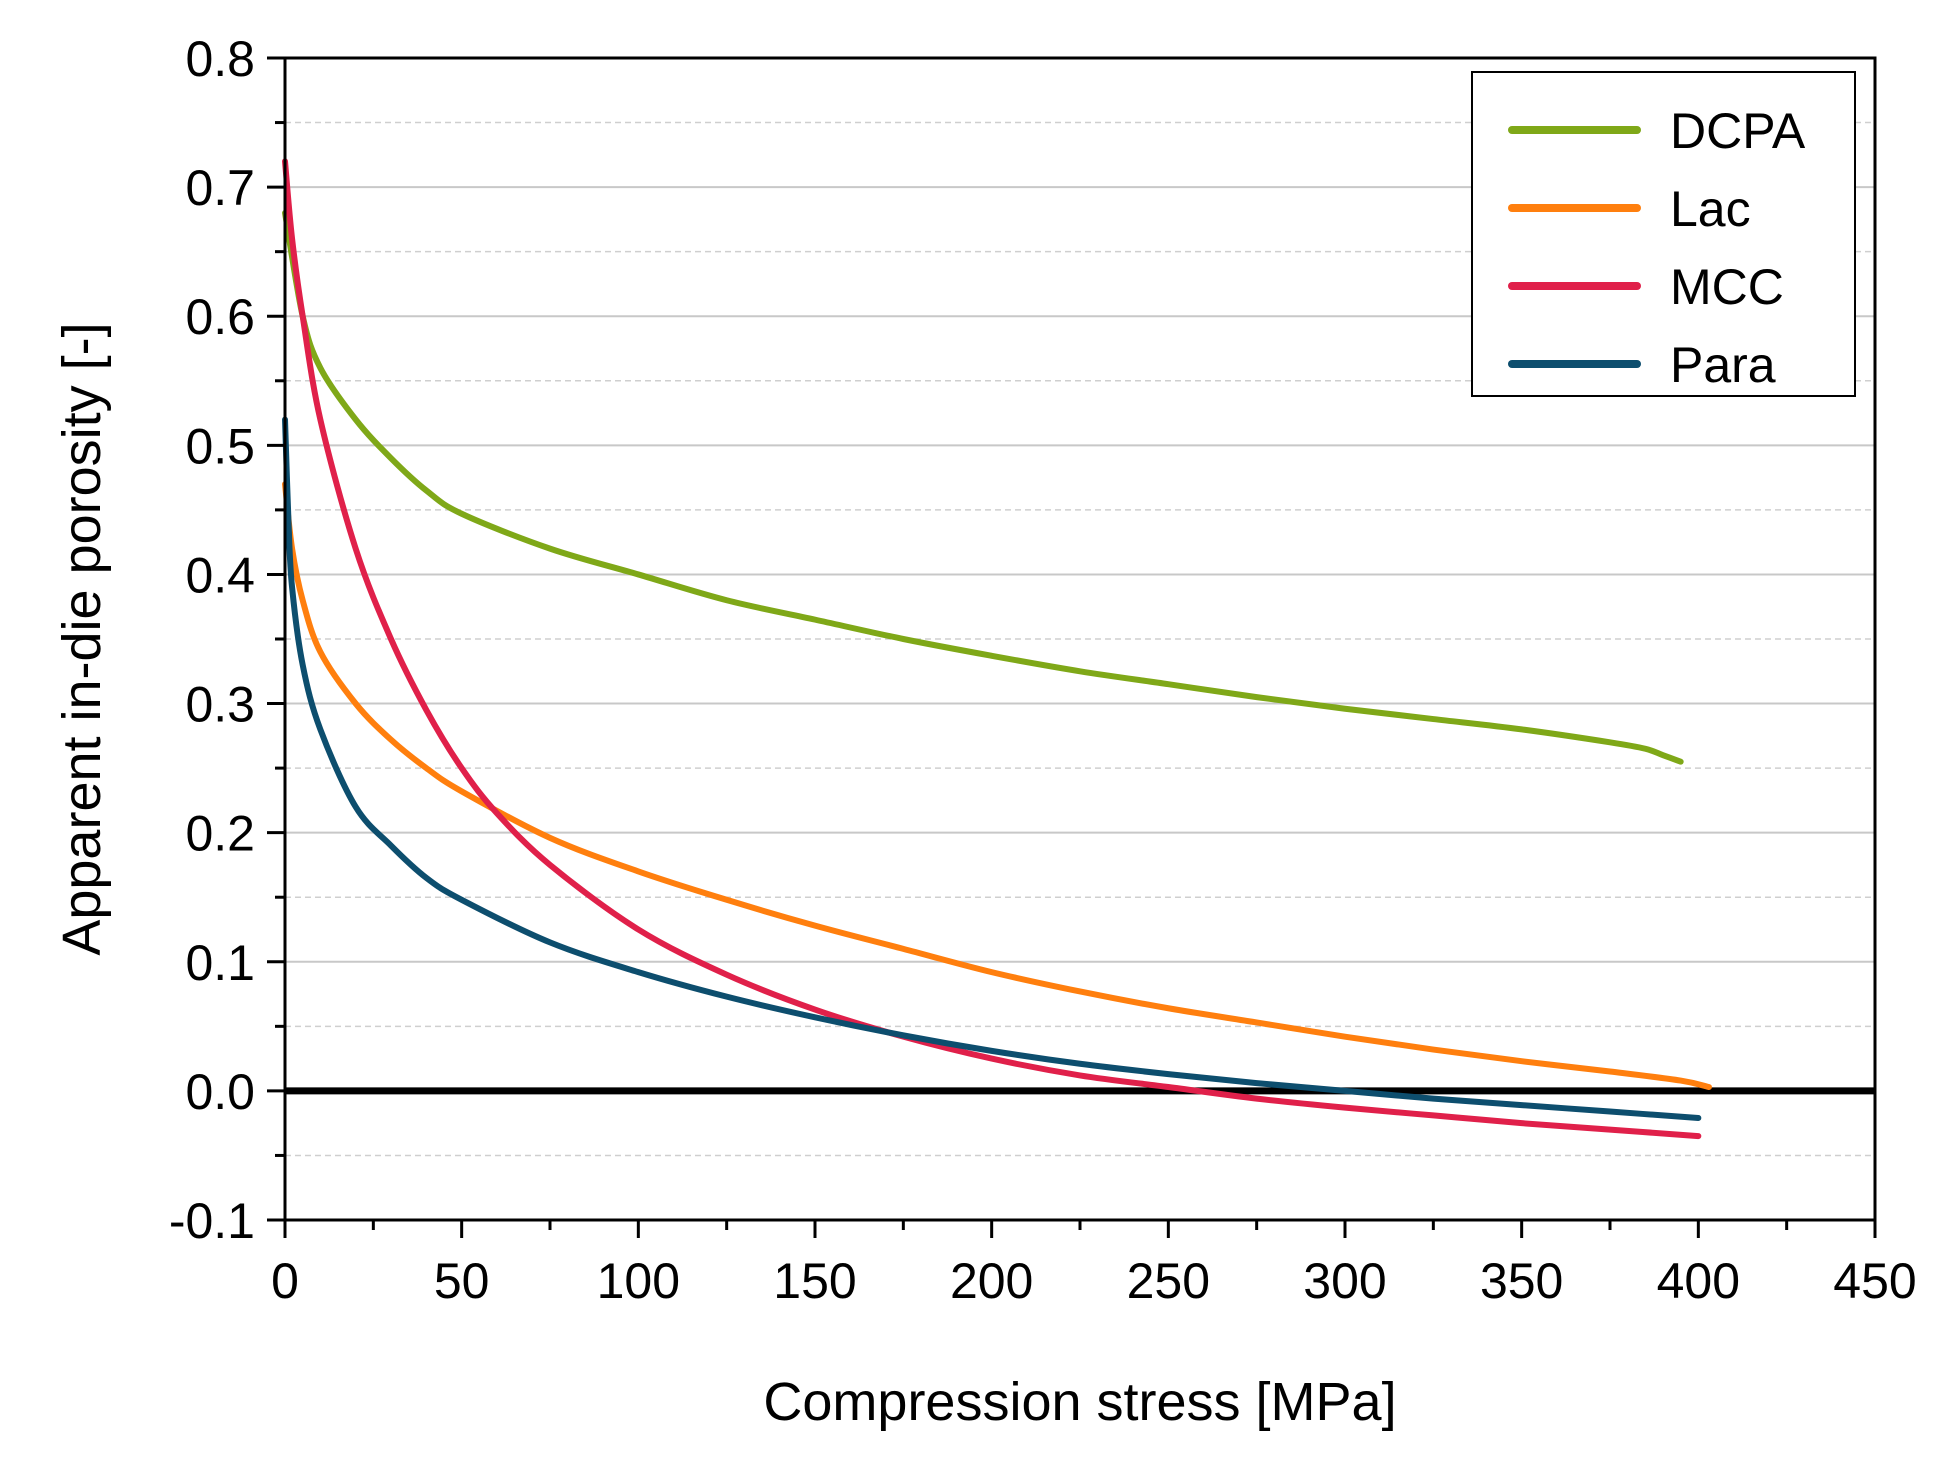 The image size is (1946, 1466). What do you see at coordinates (212, 640) in the screenshot?
I see `y-tick-labels: -0.1 0.0 0.1 0.2 0.3 0.4 0.5 0.6 0.7 0.8` at bounding box center [212, 640].